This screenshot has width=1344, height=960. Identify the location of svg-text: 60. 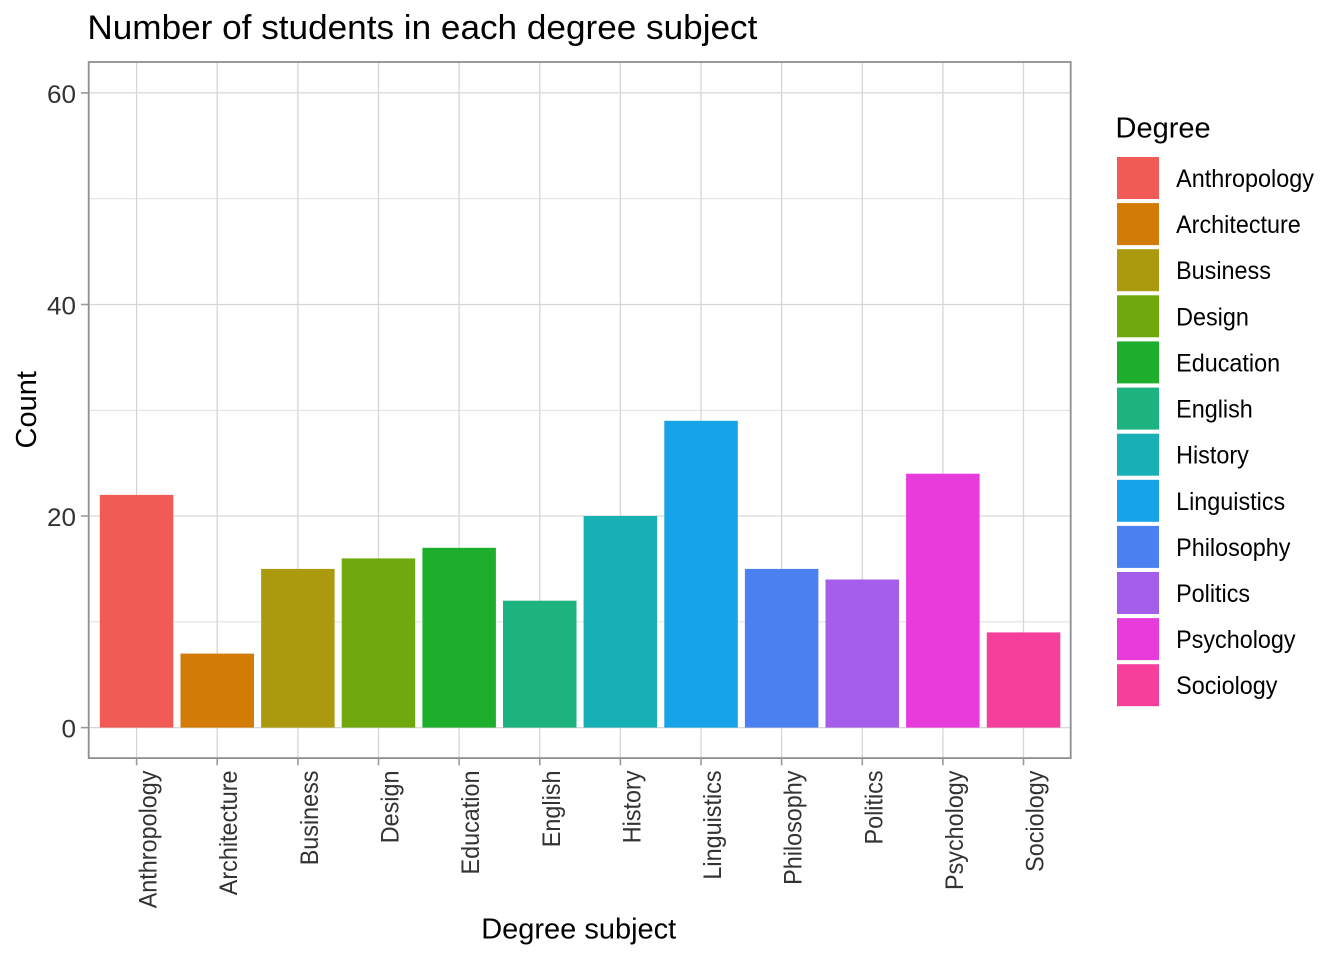
(61, 95).